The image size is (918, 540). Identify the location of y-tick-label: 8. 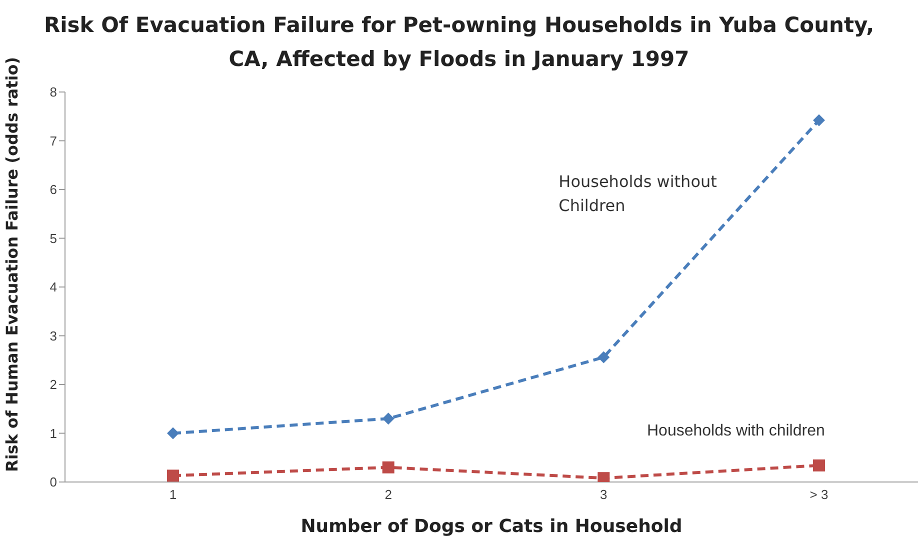
(53, 92).